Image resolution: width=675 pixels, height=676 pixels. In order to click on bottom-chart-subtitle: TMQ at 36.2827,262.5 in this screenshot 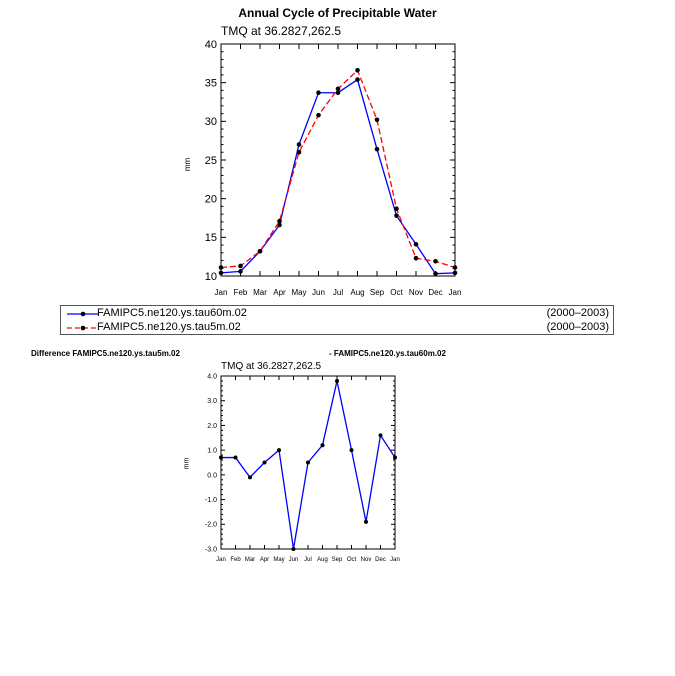, I will do `click(271, 366)`.